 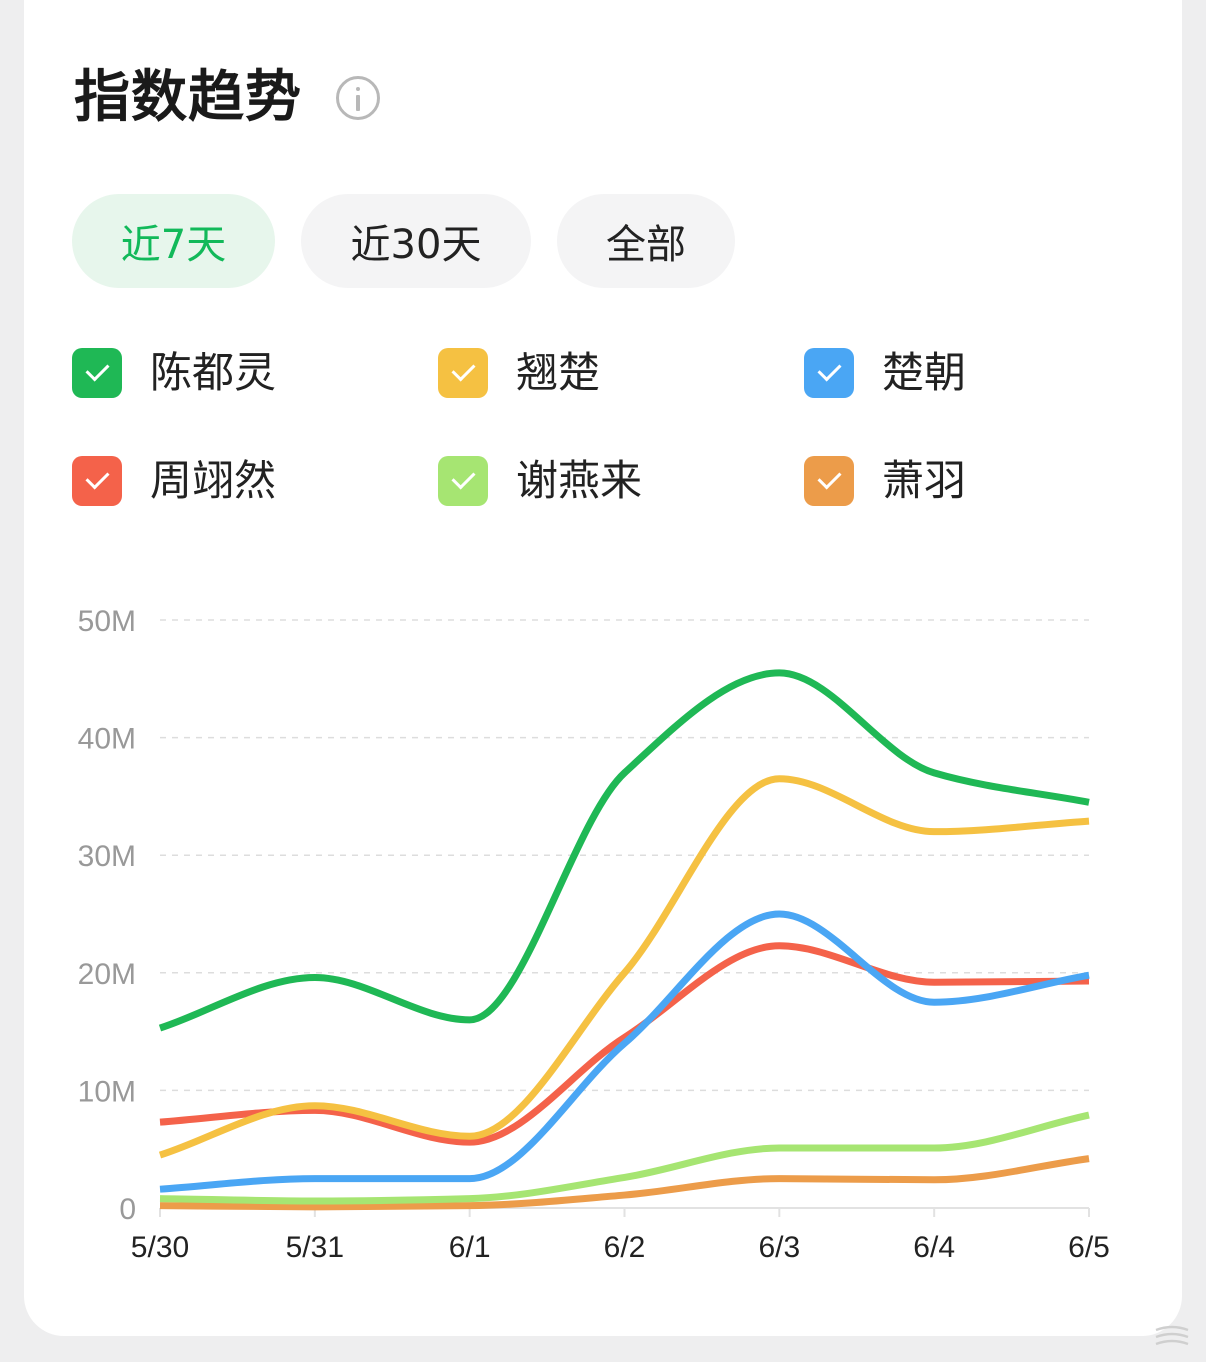 I want to click on legend-item-zhou-yiran: 周翊然, so click(x=174, y=481).